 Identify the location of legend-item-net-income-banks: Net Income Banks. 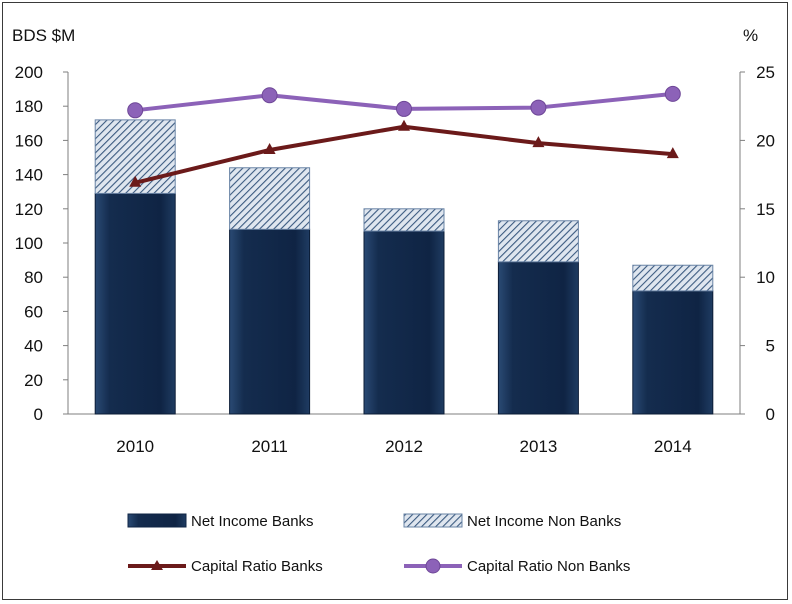
(220, 521).